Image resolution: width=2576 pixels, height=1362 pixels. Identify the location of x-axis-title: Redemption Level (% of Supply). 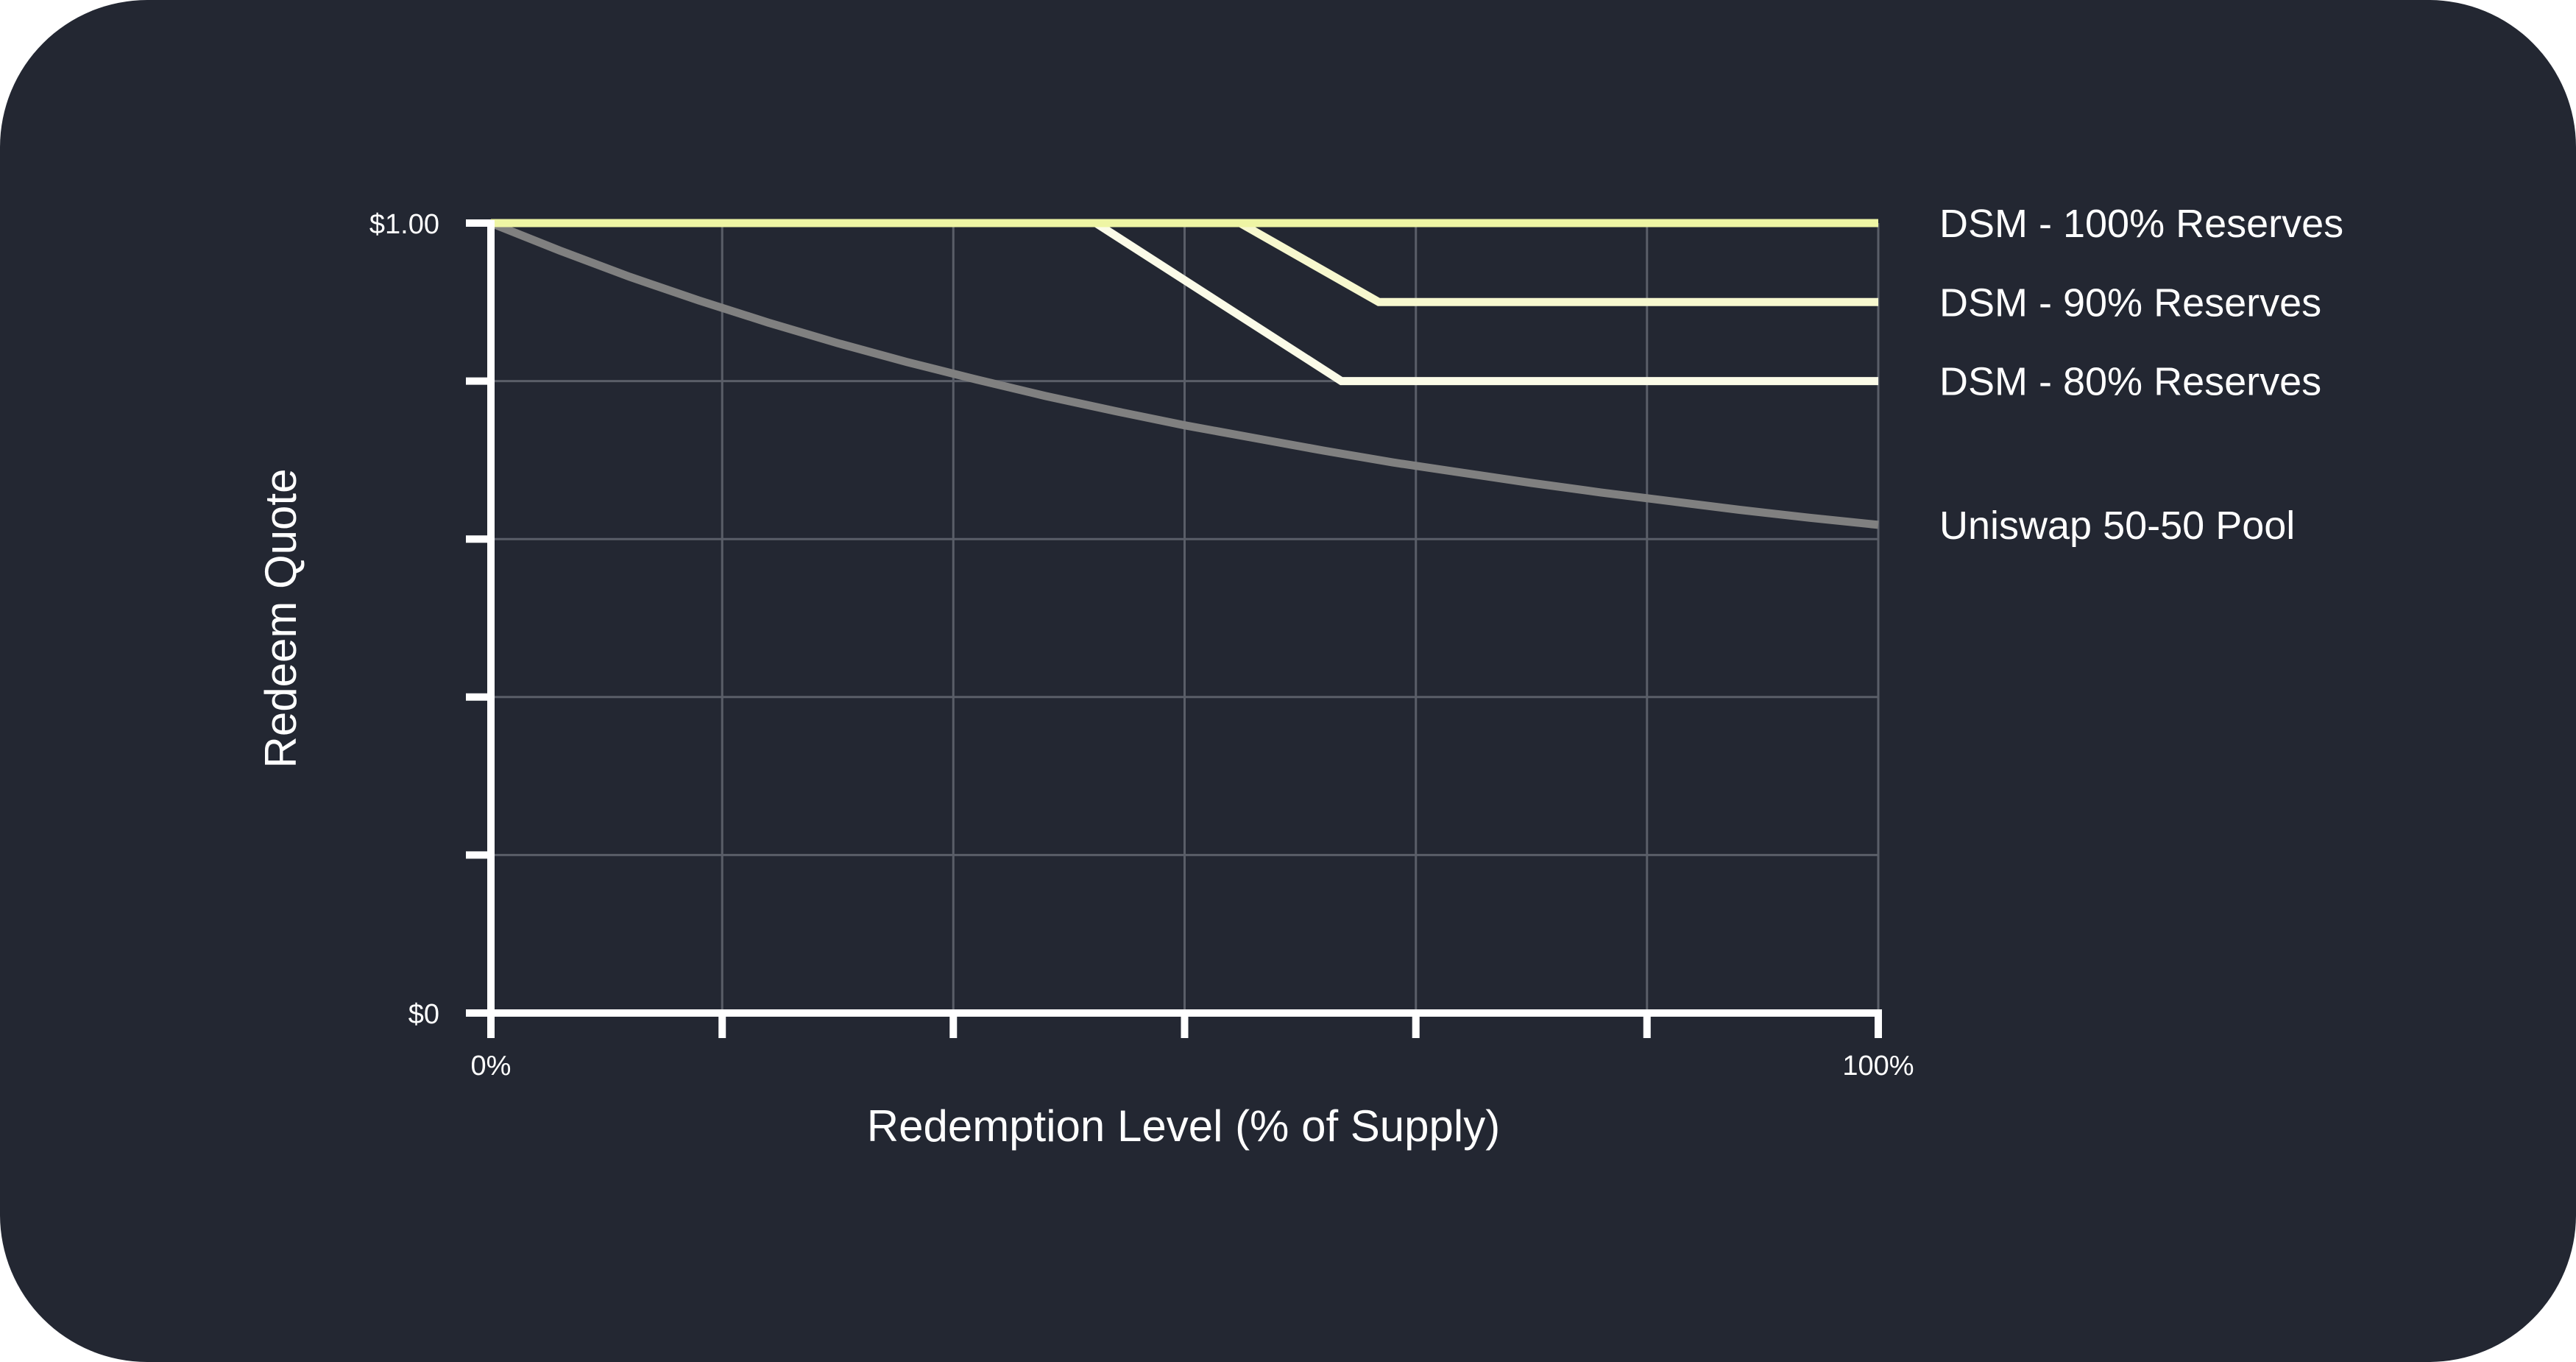
(1183, 1126).